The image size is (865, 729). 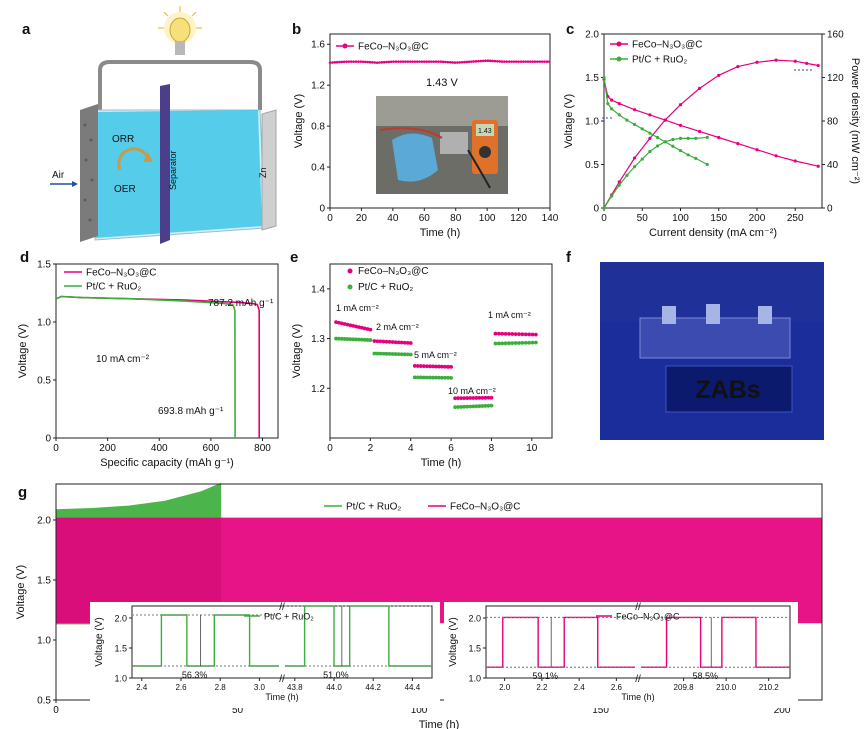 What do you see at coordinates (191, 411) in the screenshot?
I see `capacity-annotation-pt: 693.8 mAh g⁻¹` at bounding box center [191, 411].